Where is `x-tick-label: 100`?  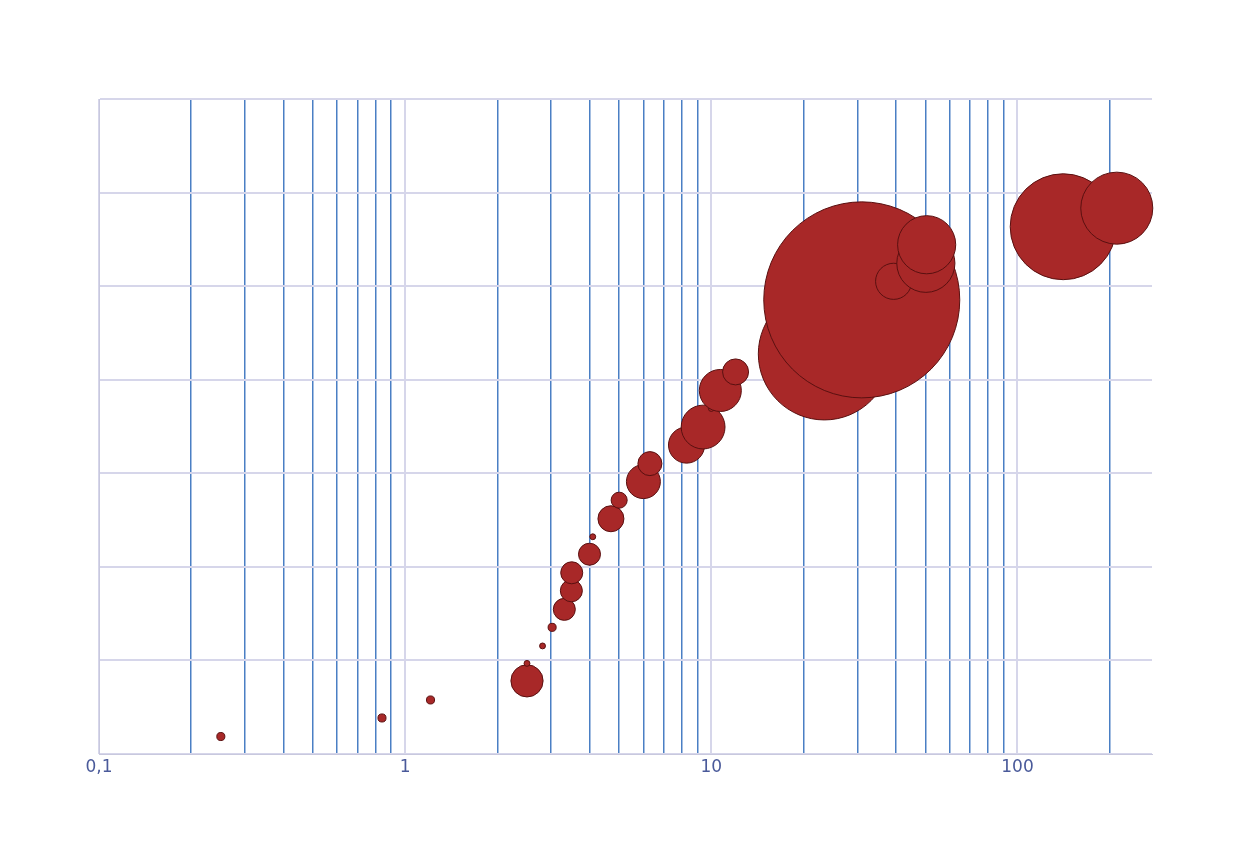
x-tick-label: 100 is located at coordinates (1017, 765).